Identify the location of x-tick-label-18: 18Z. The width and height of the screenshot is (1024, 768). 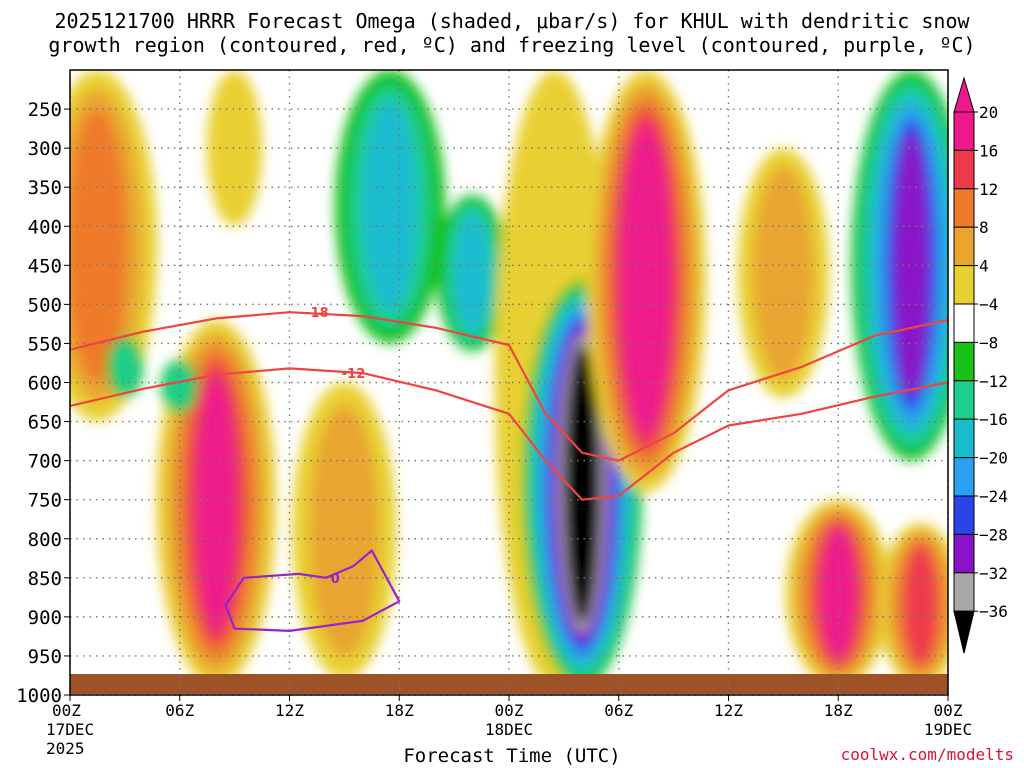
(399, 710).